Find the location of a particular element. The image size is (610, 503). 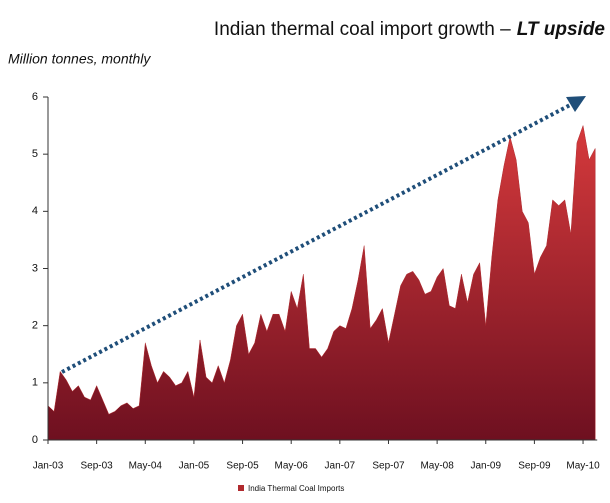

y-tick-label: 6 is located at coordinates (35, 97).